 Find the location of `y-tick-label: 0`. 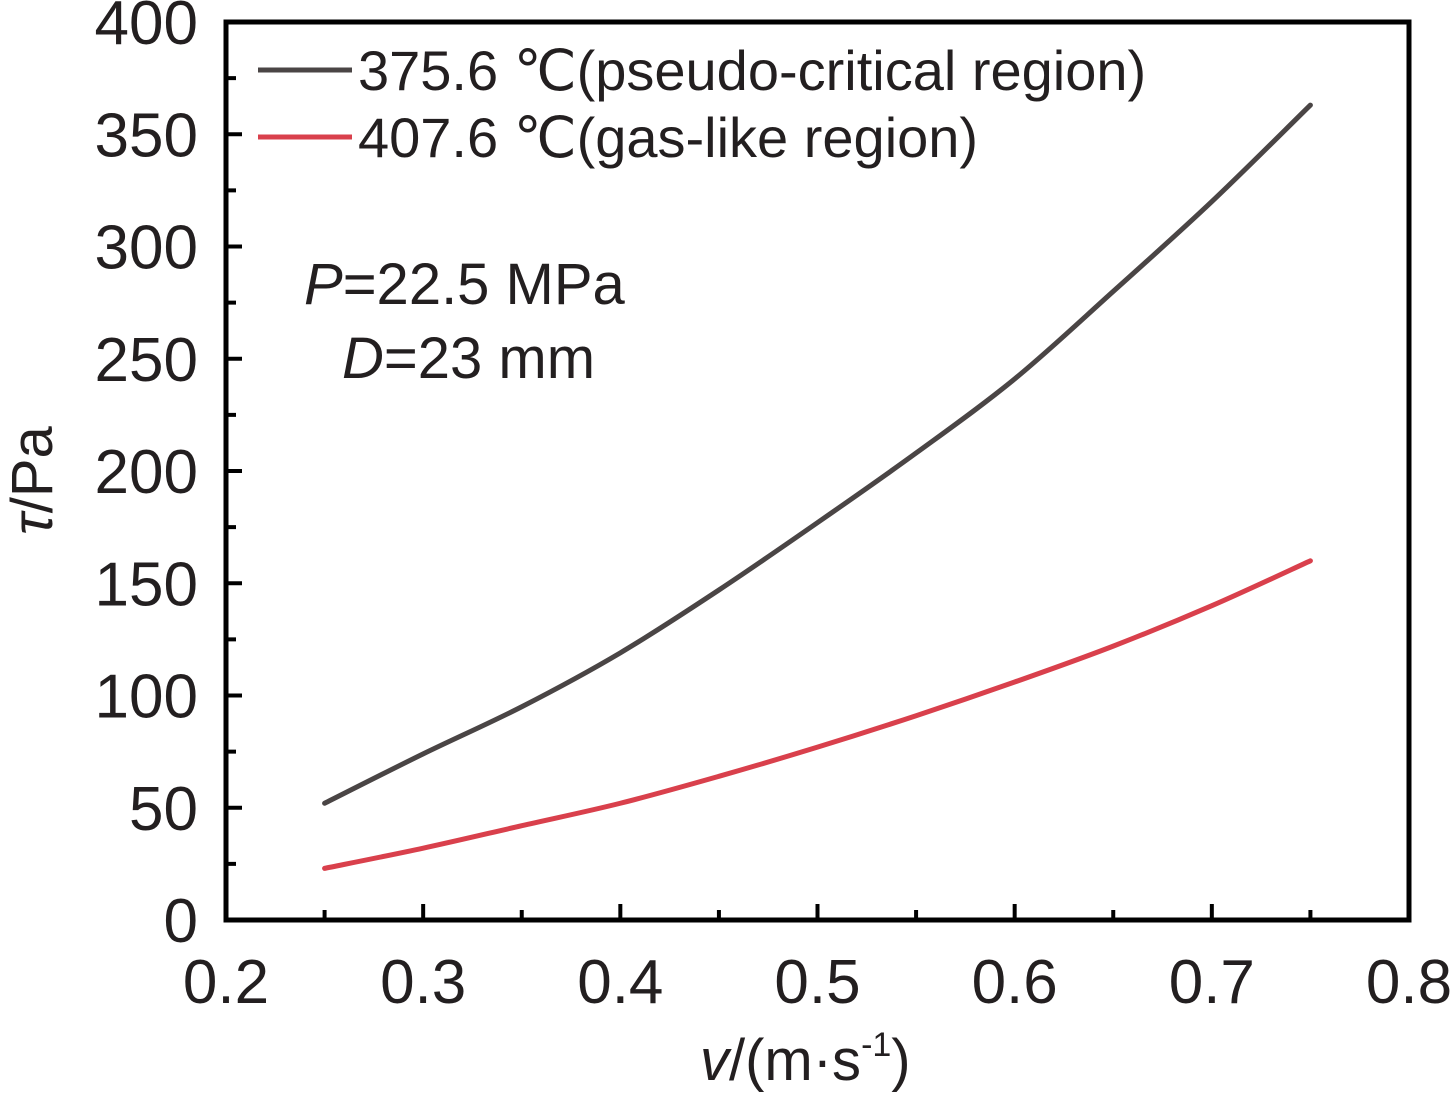

y-tick-label: 0 is located at coordinates (181, 921).